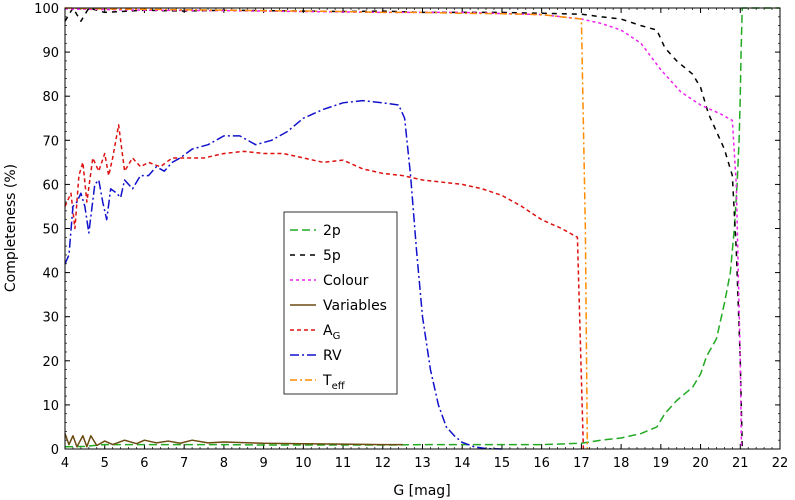 The width and height of the screenshot is (795, 500). Describe the element at coordinates (224, 463) in the screenshot. I see `x-tick-label: 8` at that location.